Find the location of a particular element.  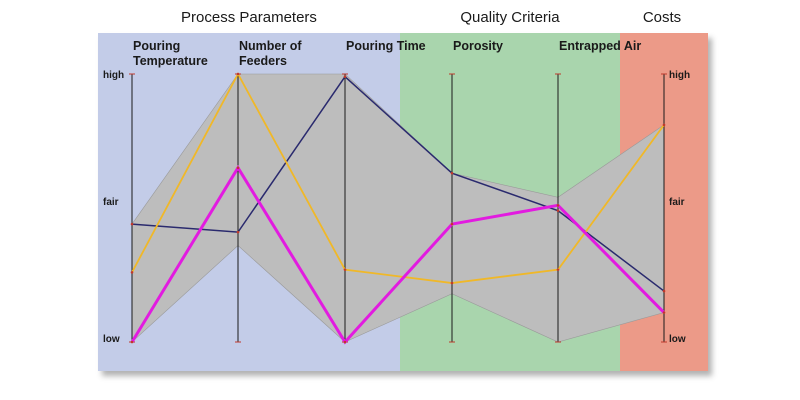

axis-label-2-line-1: Number of is located at coordinates (270, 46).